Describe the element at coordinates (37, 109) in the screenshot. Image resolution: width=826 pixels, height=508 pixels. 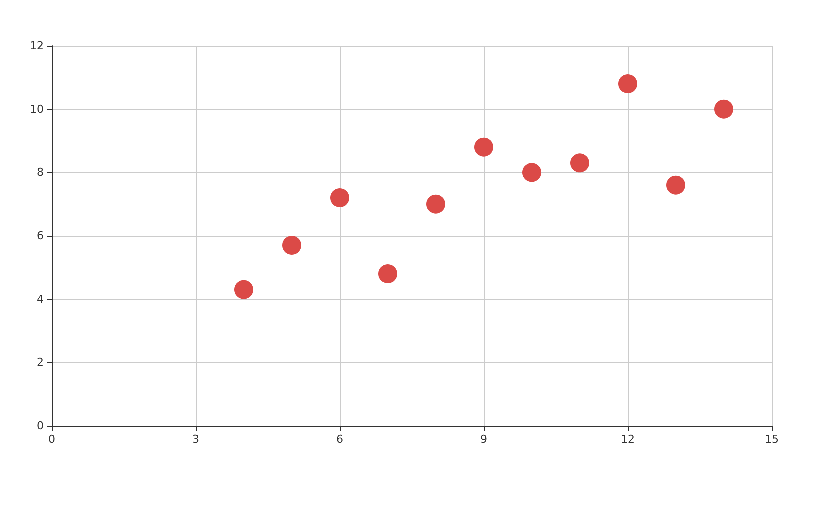
I see `y-tick-label: 10` at that location.